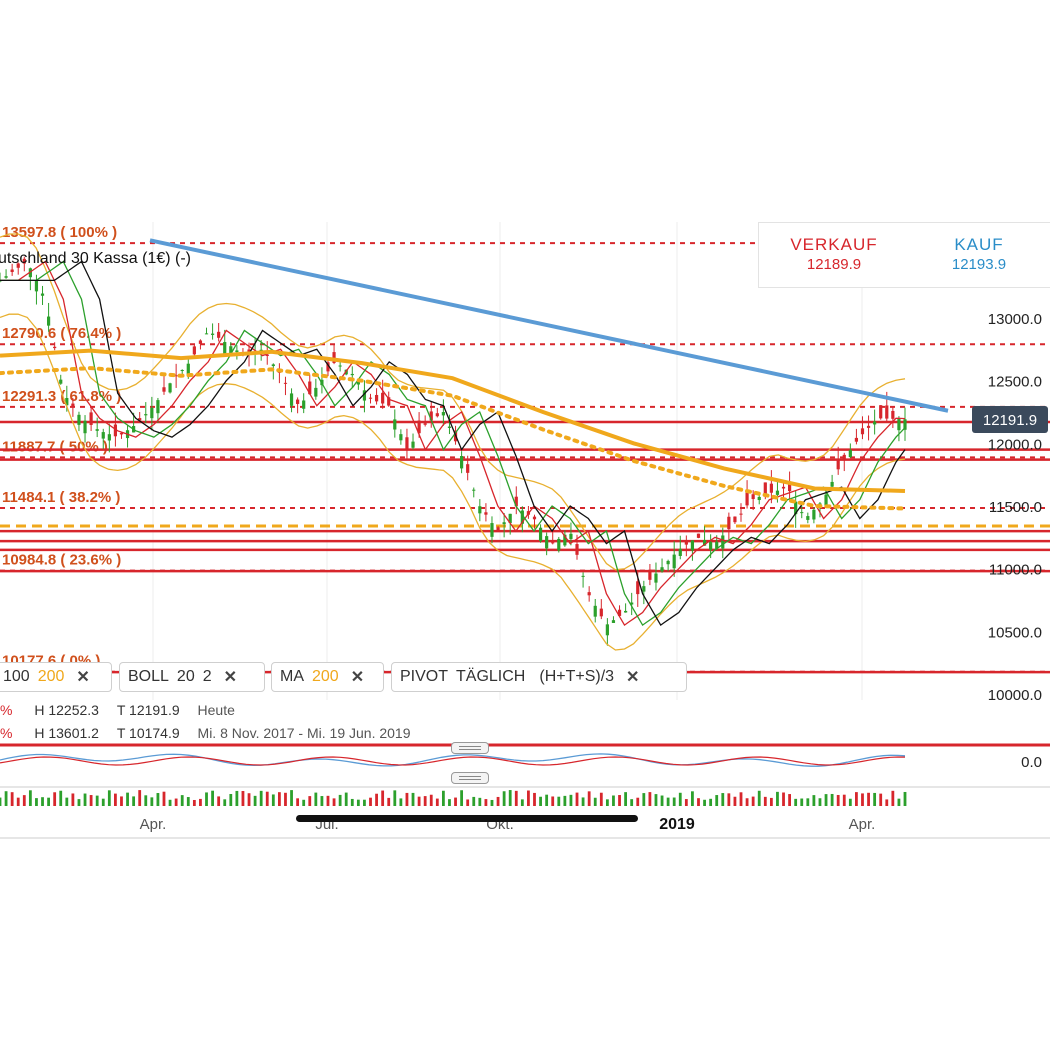 This screenshot has width=1050, height=1055. What do you see at coordinates (549, 325) in the screenshot?
I see `trendline` at bounding box center [549, 325].